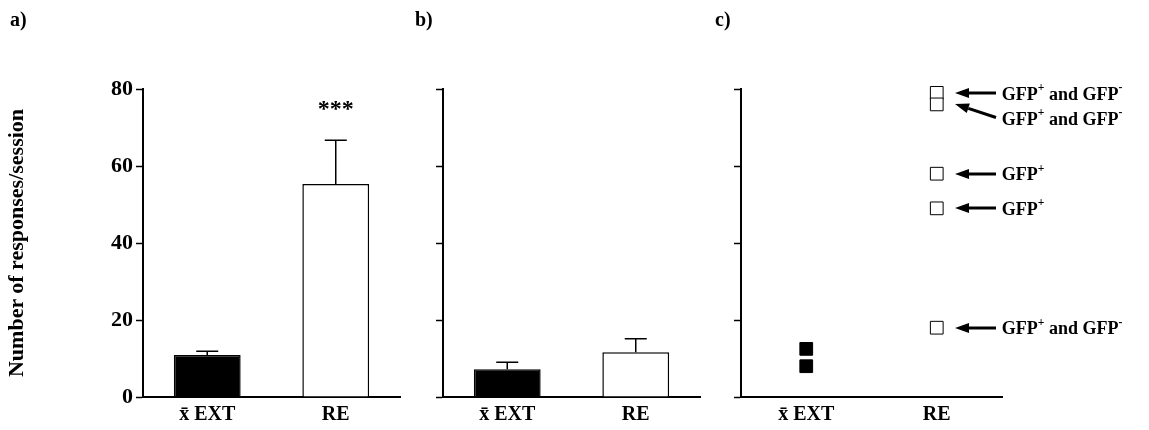  What do you see at coordinates (122, 164) in the screenshot?
I see `y-tick-label: 60` at bounding box center [122, 164].